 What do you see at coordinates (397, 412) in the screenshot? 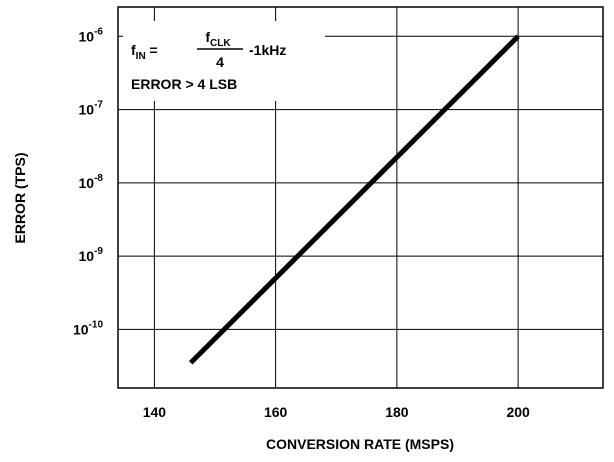
I see `x-tick-label: 180` at bounding box center [397, 412].